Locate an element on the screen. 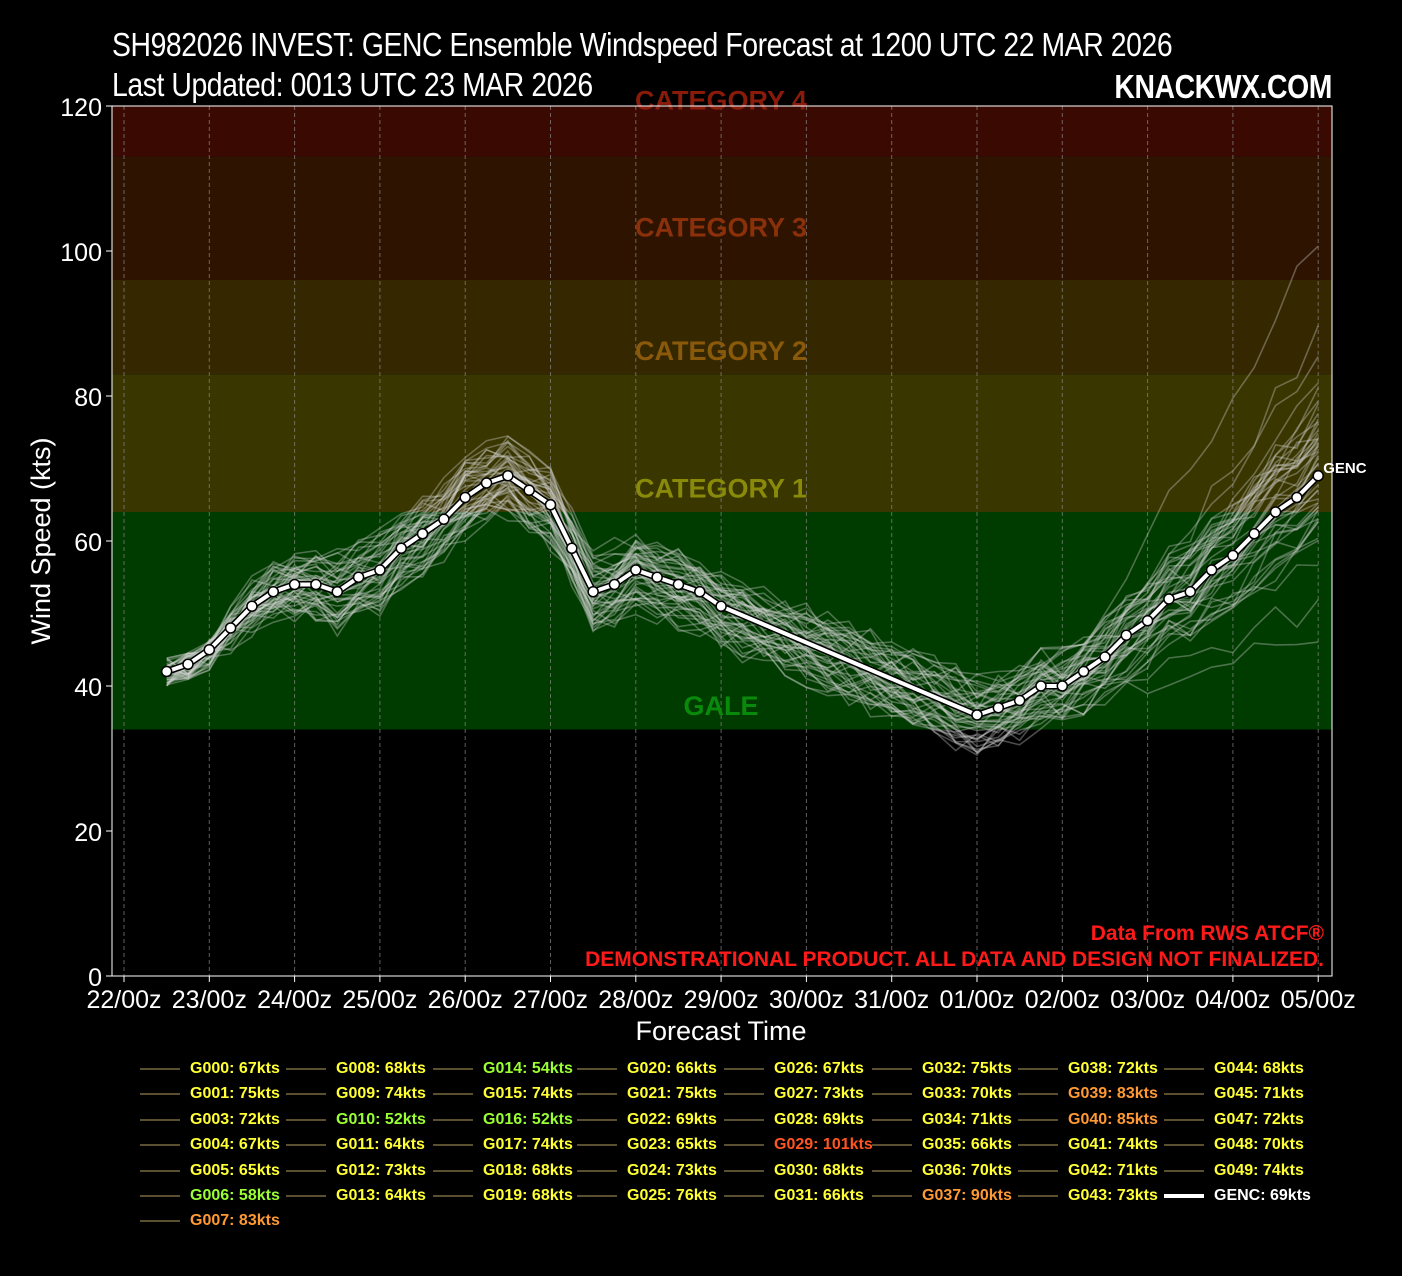  y-tick-label: 0 is located at coordinates (95, 978).